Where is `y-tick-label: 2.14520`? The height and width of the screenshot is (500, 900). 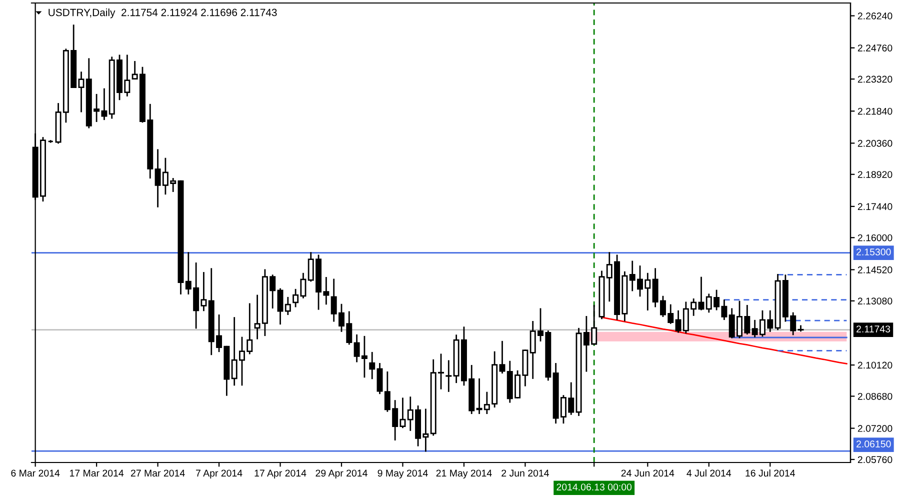
y-tick-label: 2.14520 is located at coordinates (875, 270).